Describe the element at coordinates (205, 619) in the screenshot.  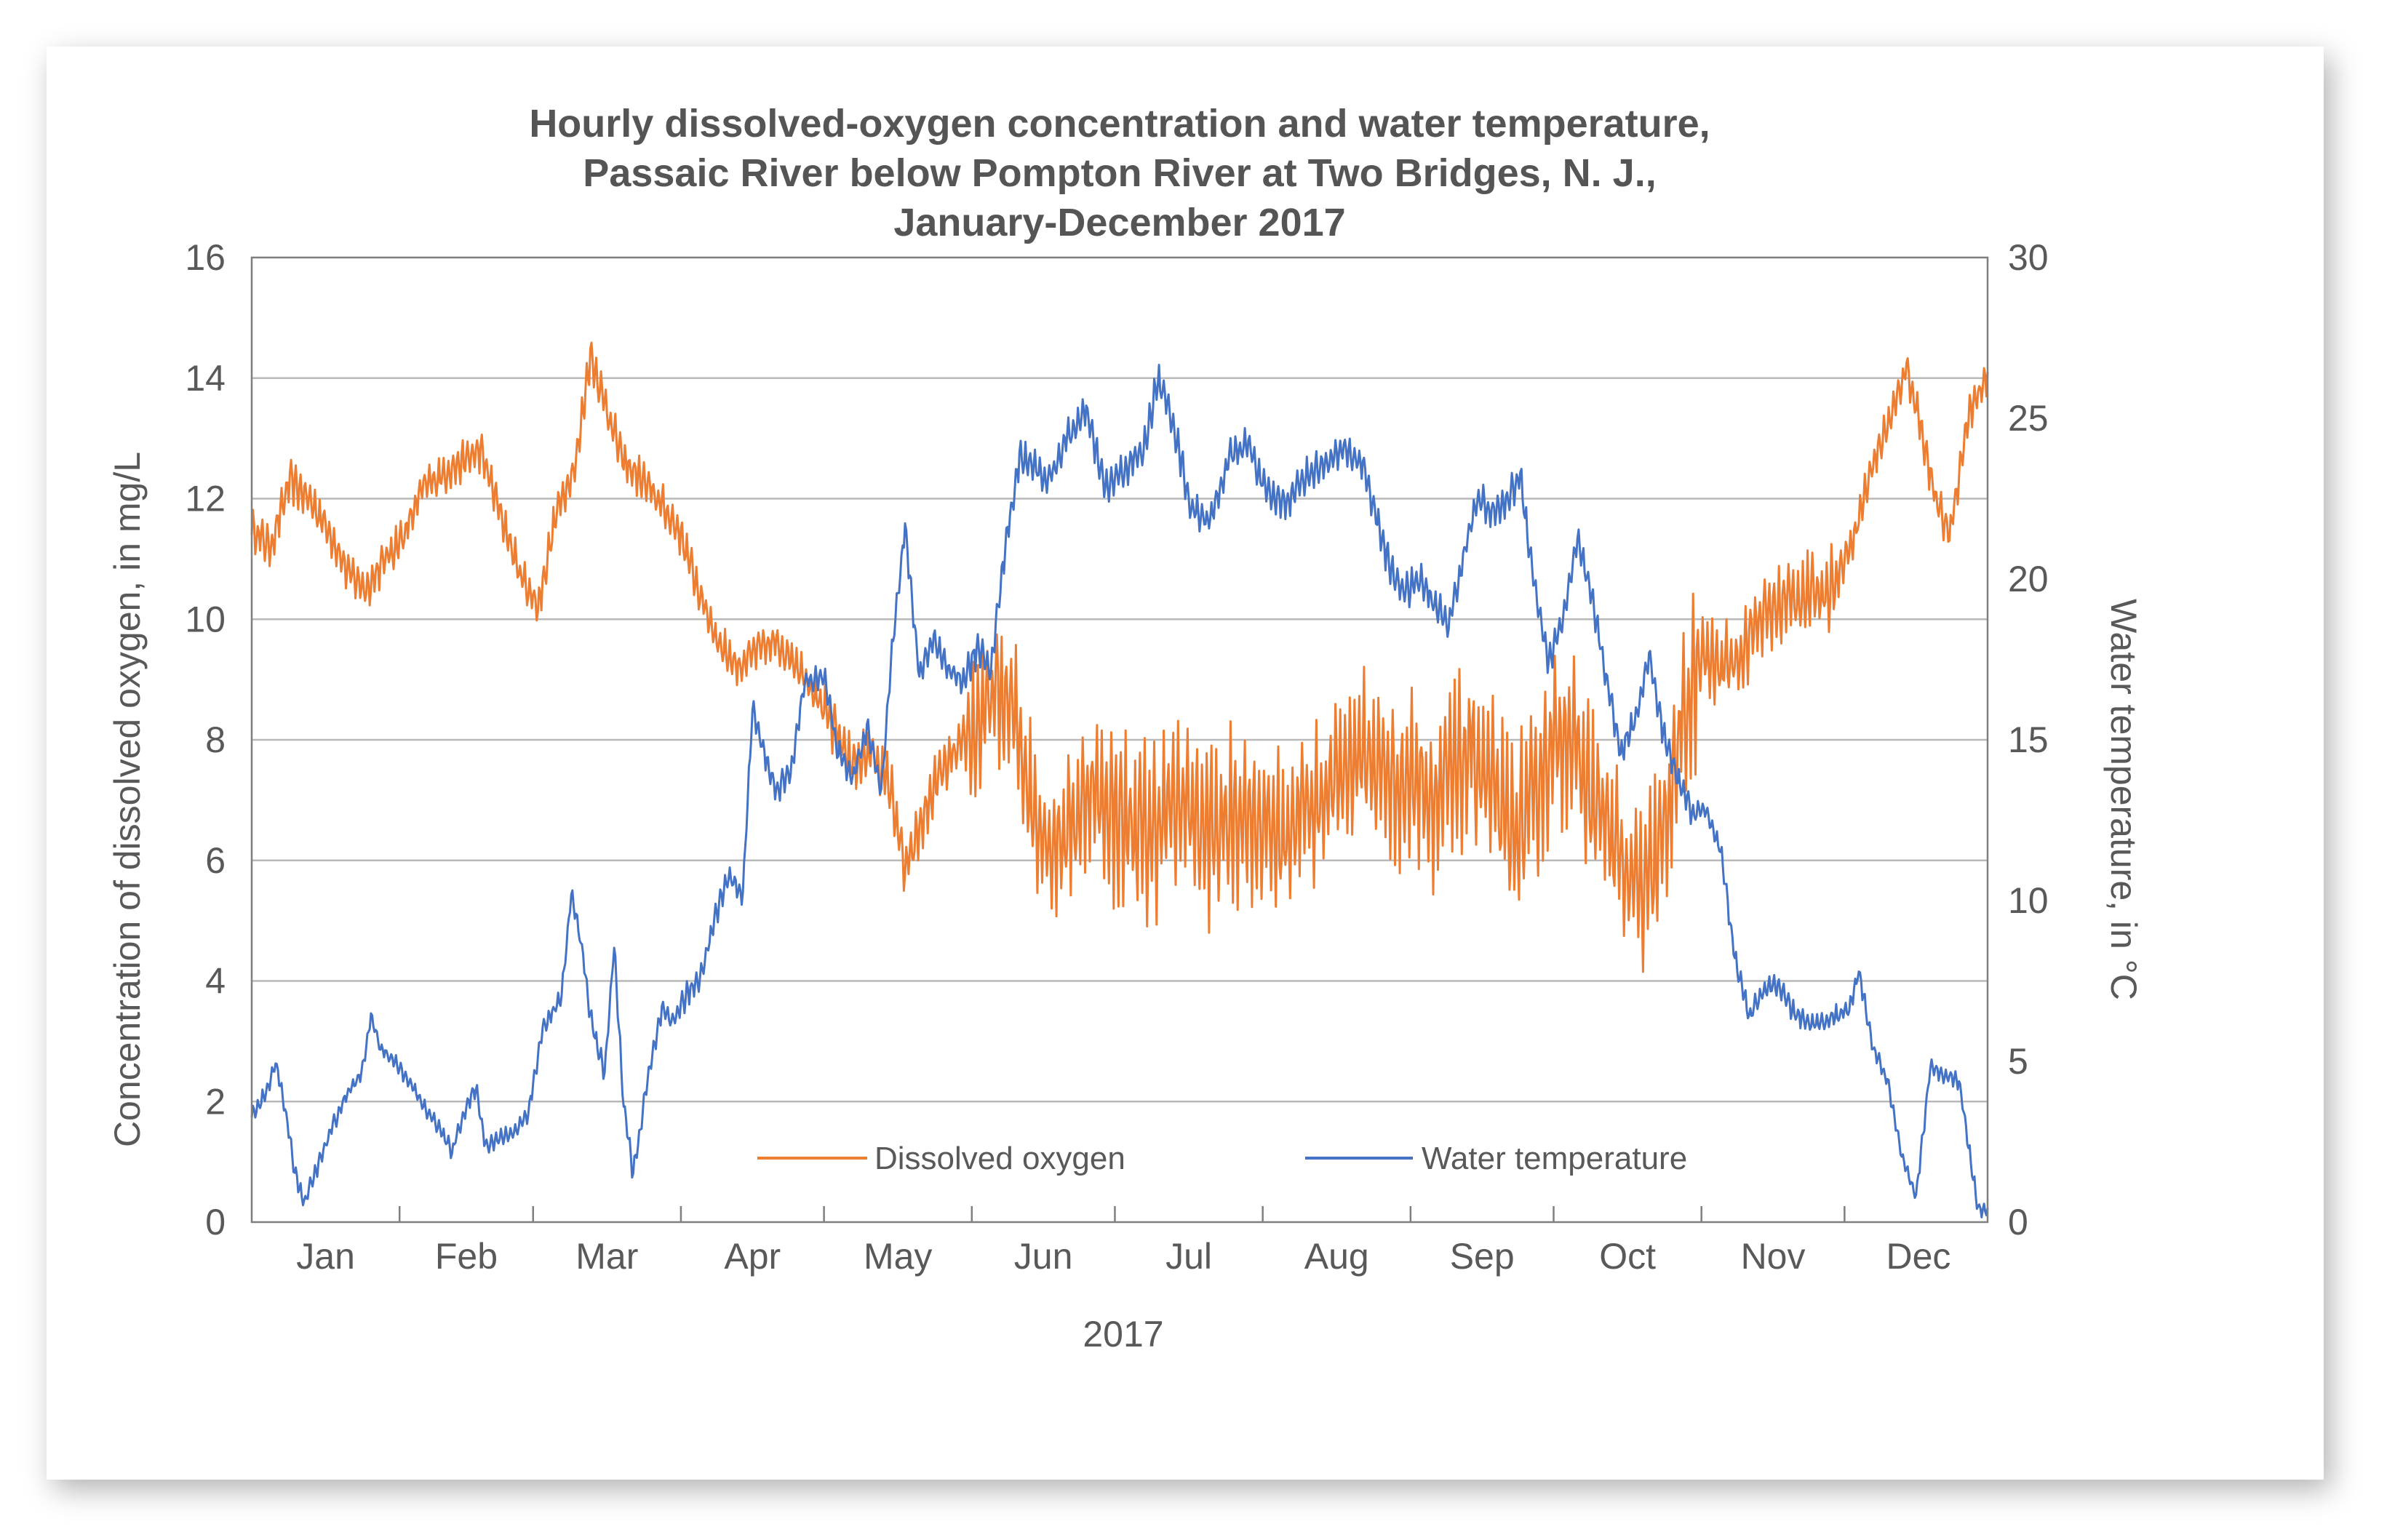
I see `y-left-tick-label: 10` at that location.